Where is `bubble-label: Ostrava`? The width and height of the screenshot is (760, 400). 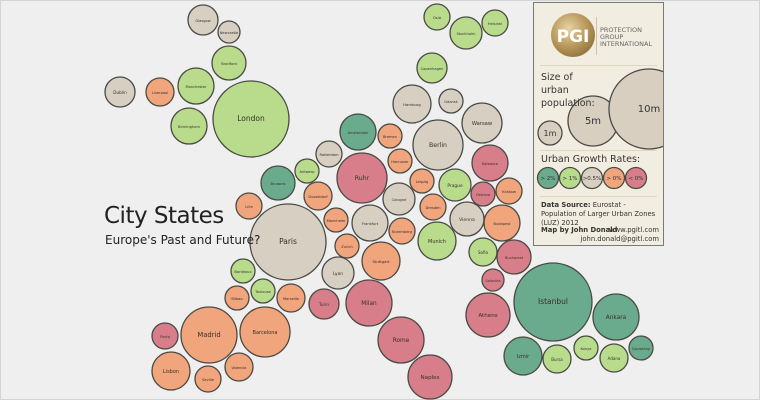 bubble-label: Ostrava is located at coordinates (483, 195).